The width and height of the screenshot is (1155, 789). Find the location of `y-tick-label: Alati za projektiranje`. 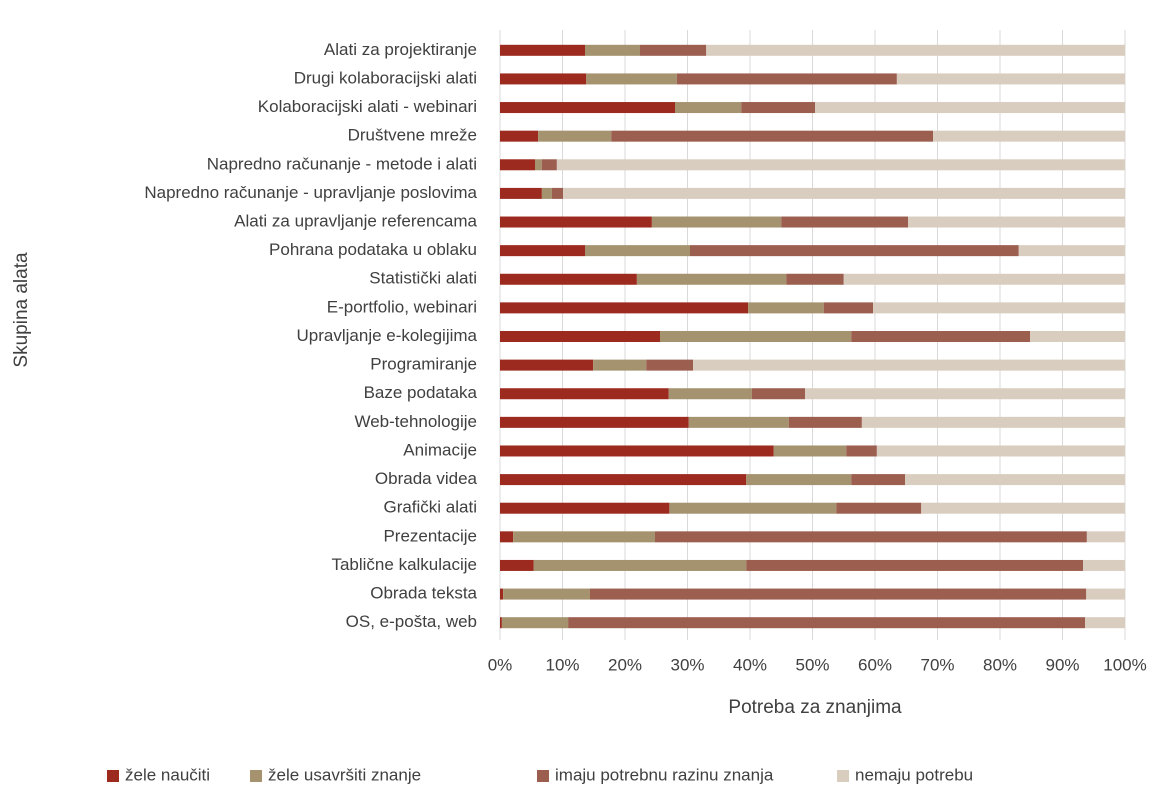

y-tick-label: Alati za projektiranje is located at coordinates (400, 49).